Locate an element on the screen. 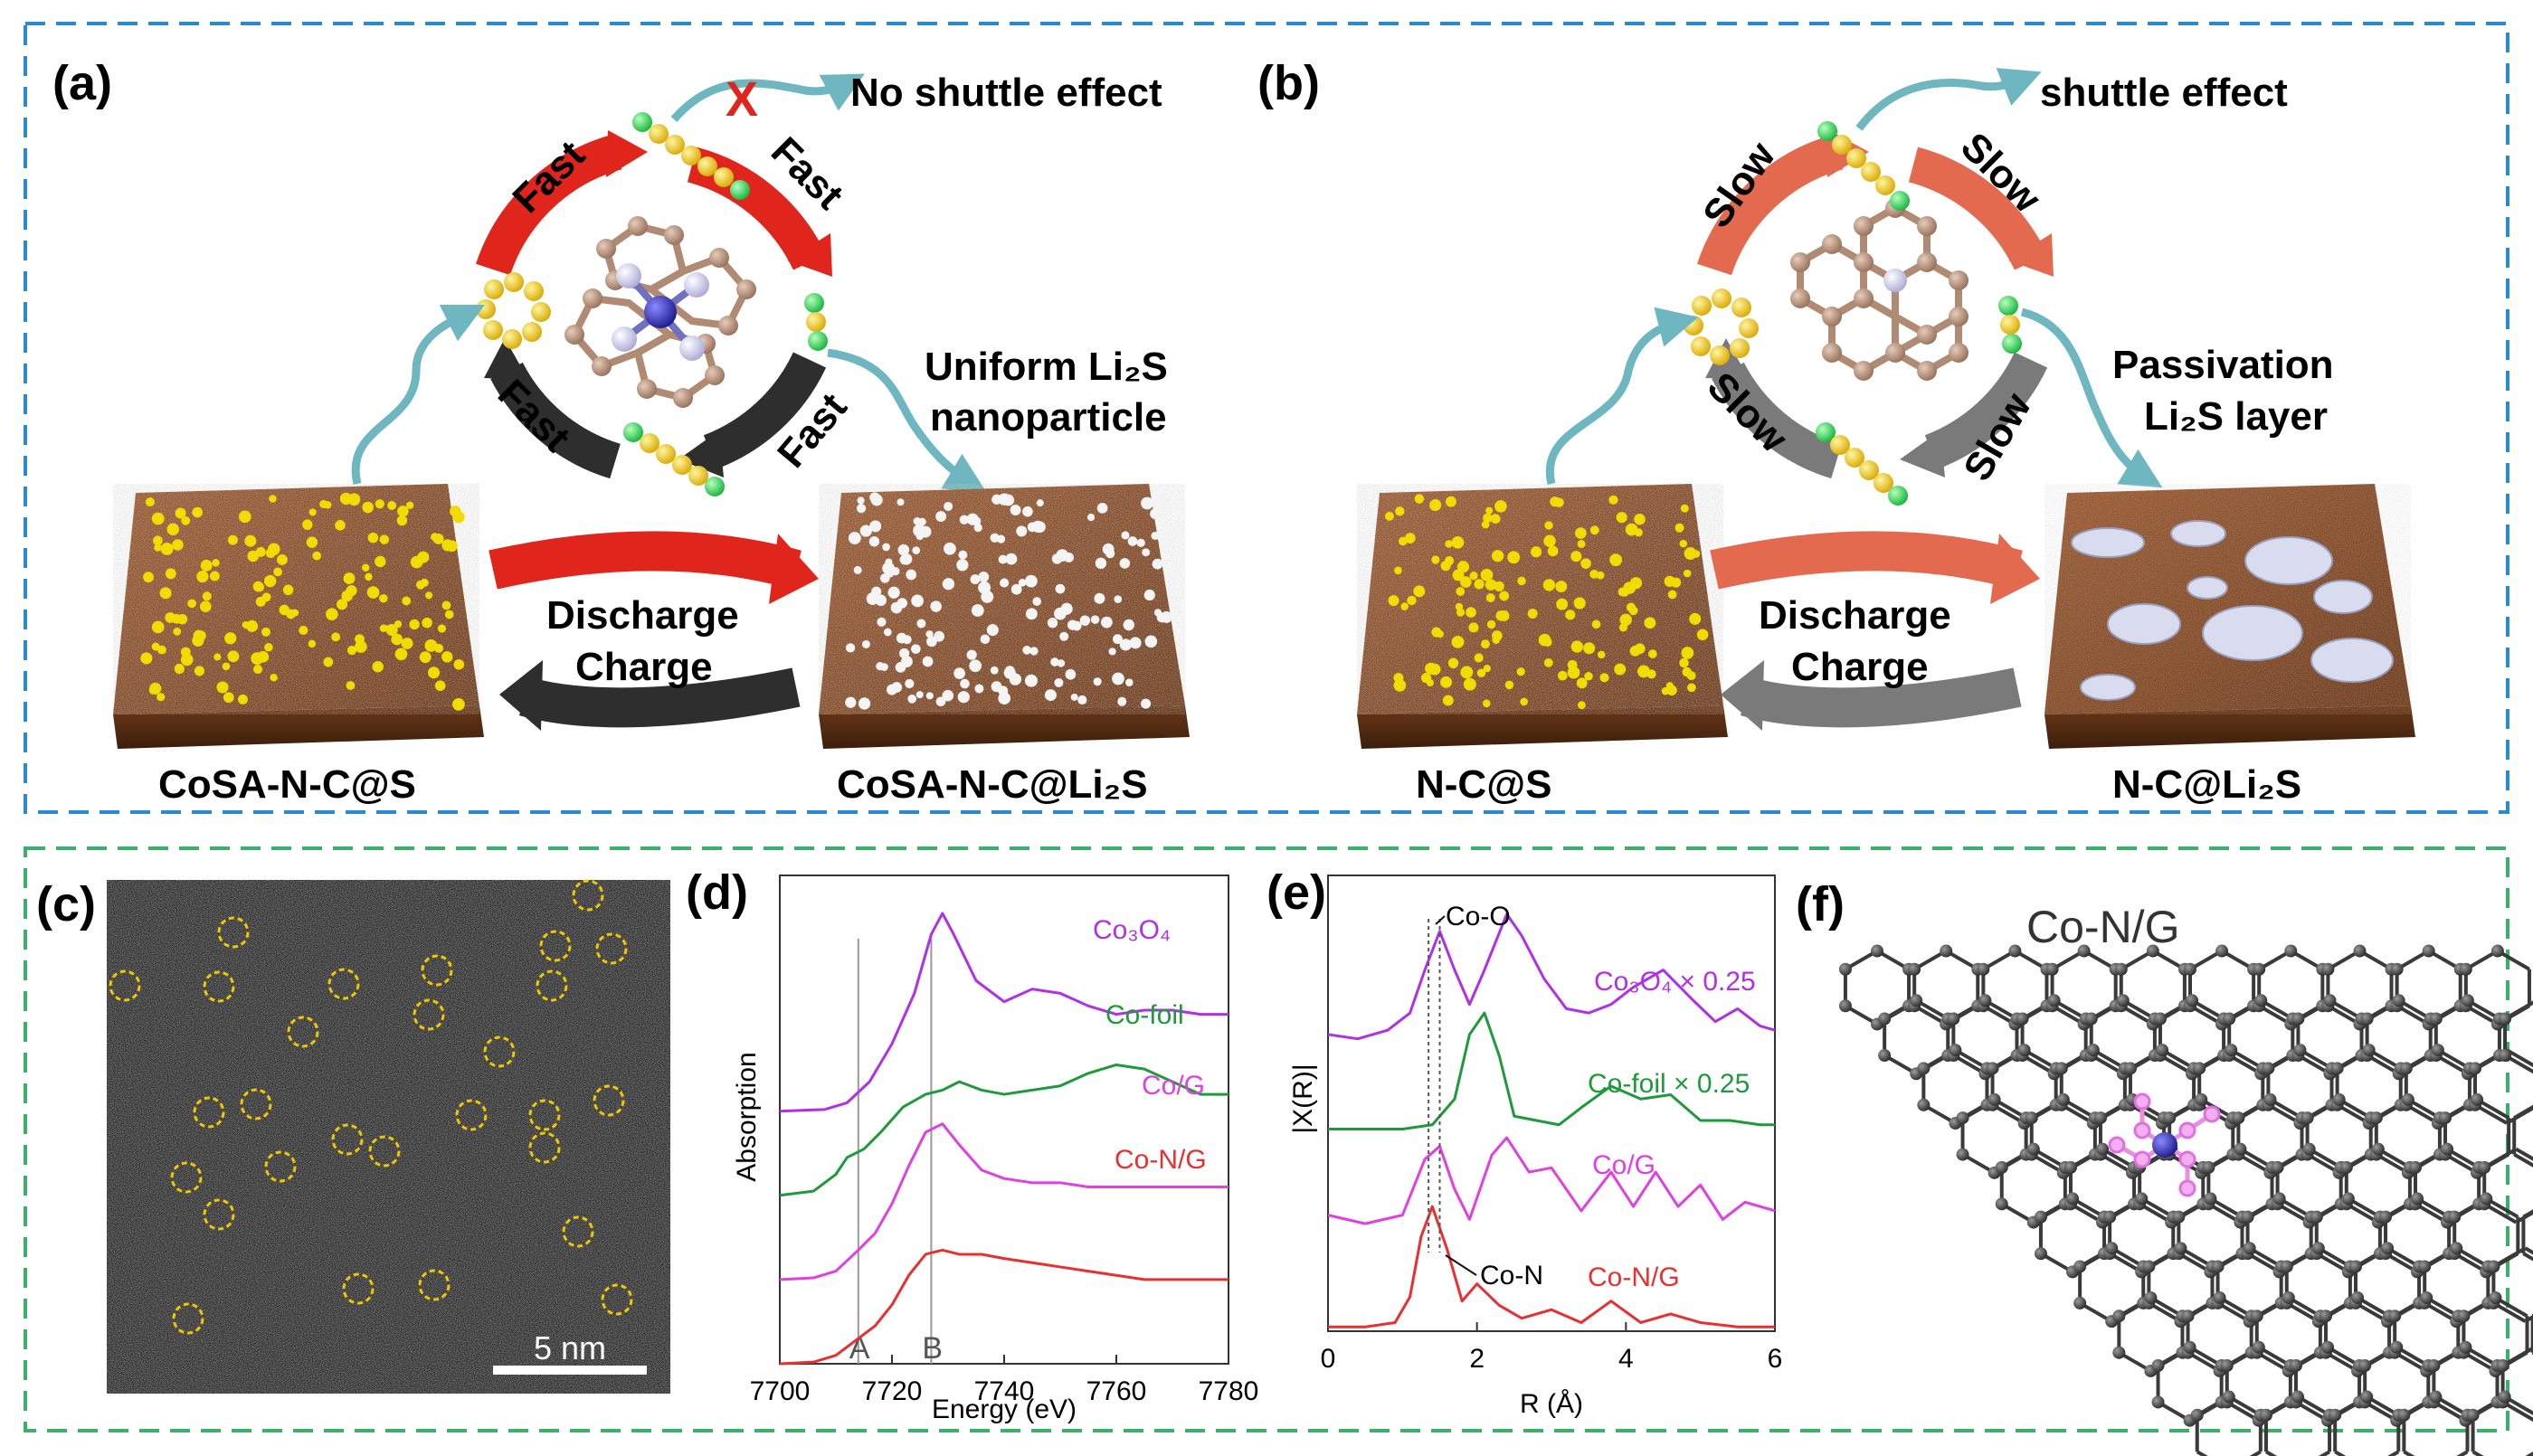 The width and height of the screenshot is (2533, 1456). x-tick-label: 6 is located at coordinates (1776, 1359).